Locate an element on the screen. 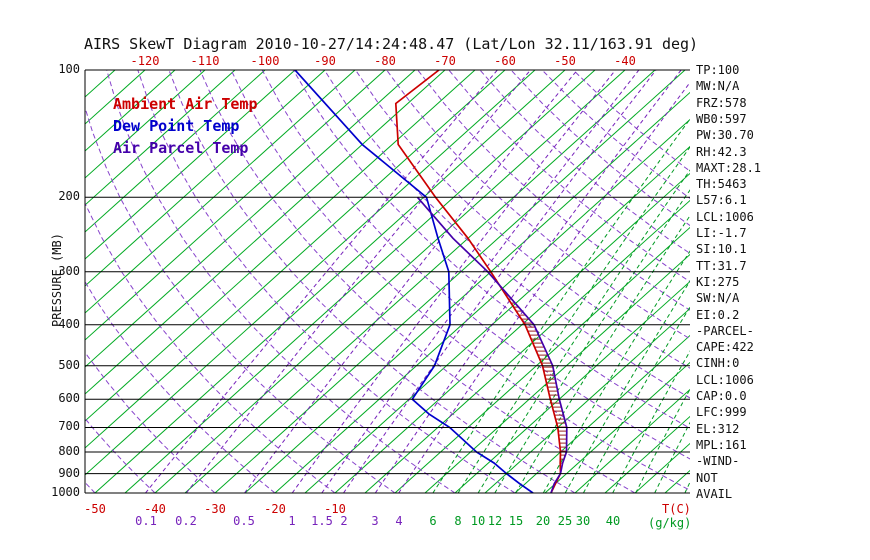  pressure-tick-label: 900 is located at coordinates (69, 473).